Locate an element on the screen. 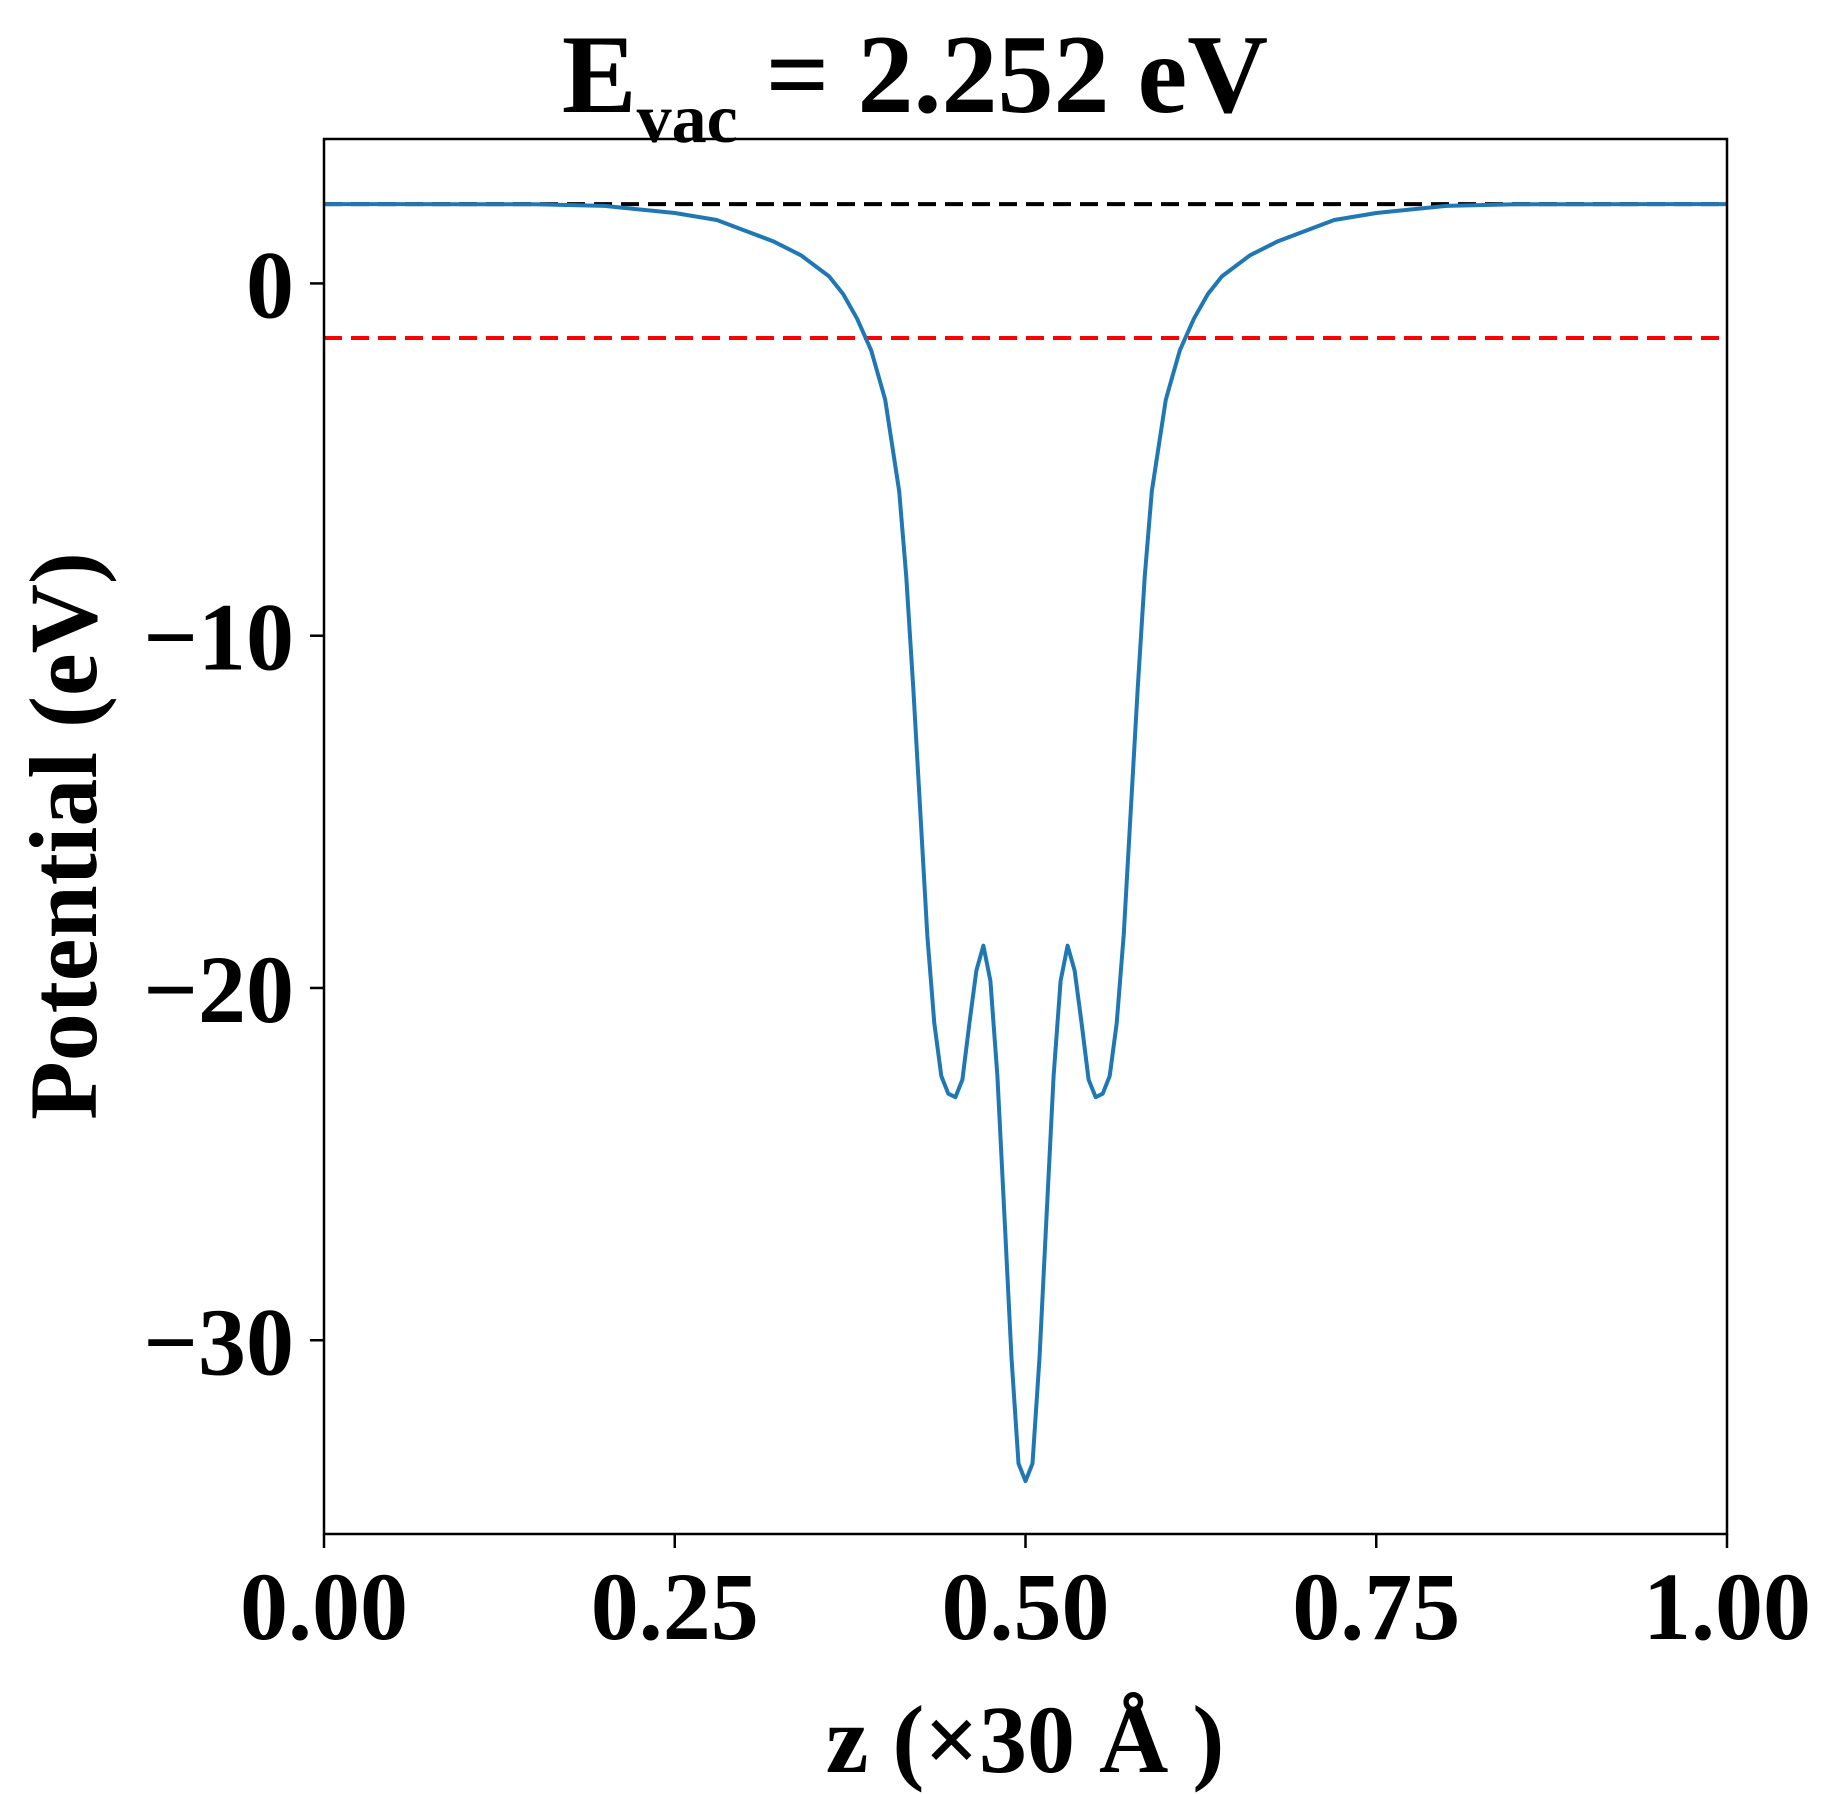 The image size is (1833, 1794). x-axis-ticks: 0.00 0.25 0.50 0.75 1.00 is located at coordinates (1025, 1597).